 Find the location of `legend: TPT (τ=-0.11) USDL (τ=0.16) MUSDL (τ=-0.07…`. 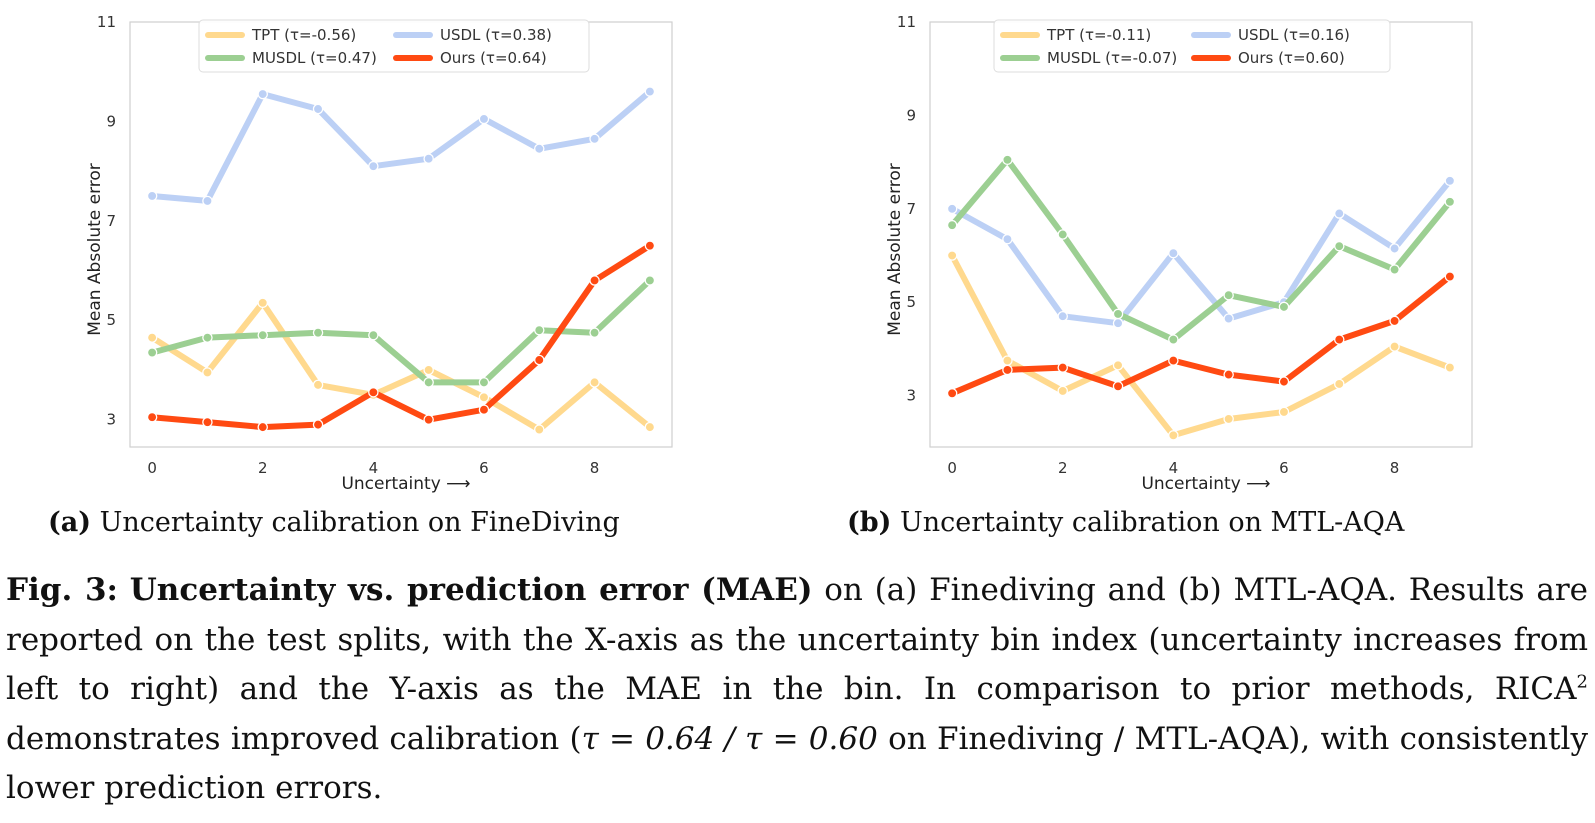

legend: TPT (τ=-0.11) USDL (τ=0.16) MUSDL (τ=-0.07… is located at coordinates (1192, 46).